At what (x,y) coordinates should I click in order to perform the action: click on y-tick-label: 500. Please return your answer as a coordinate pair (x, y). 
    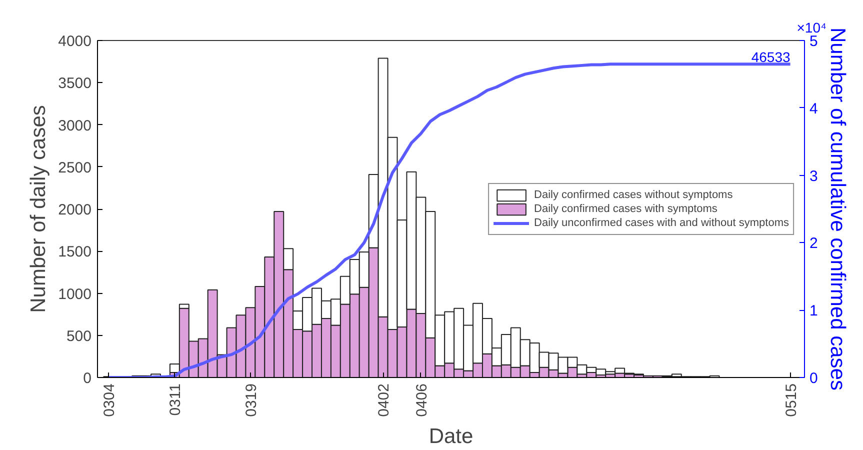
    Looking at the image, I should click on (79, 336).